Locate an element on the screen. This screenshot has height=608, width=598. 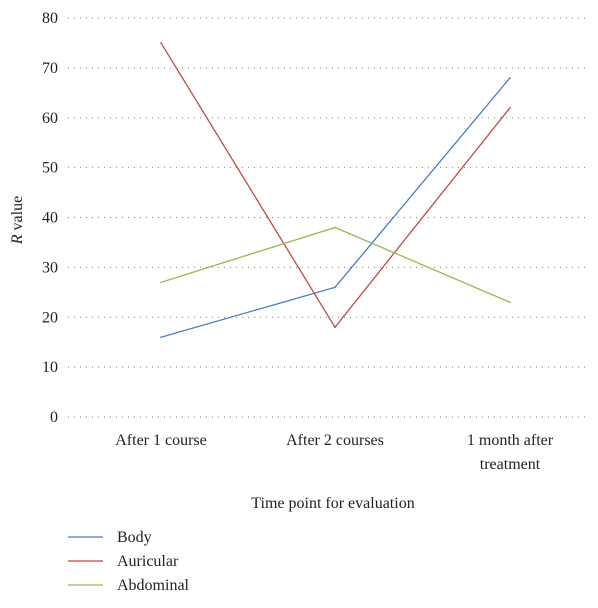
y-tick-label: 40 is located at coordinates (50, 218).